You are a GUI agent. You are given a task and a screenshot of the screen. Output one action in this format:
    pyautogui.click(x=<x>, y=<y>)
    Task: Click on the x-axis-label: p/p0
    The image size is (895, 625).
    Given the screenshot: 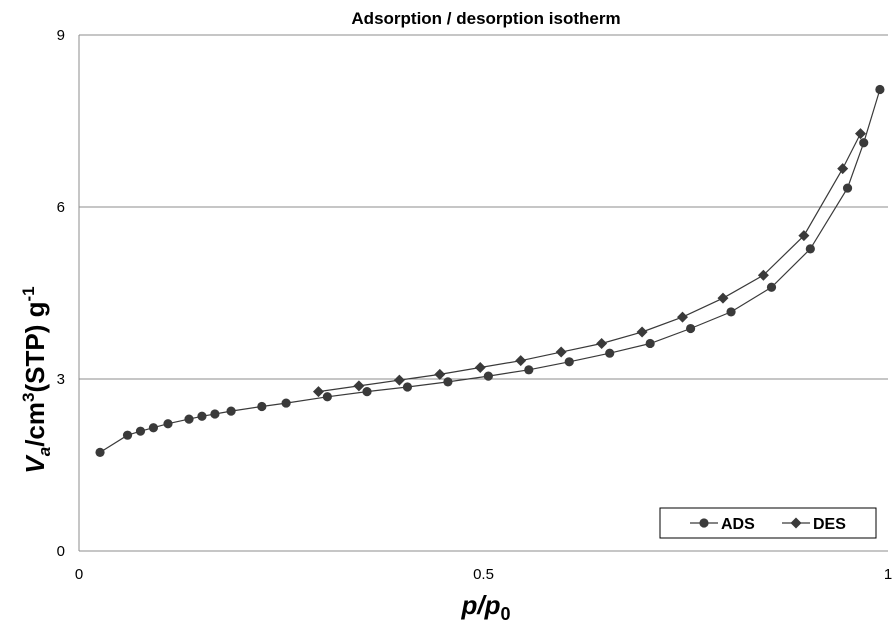 What is the action you would take?
    pyautogui.click(x=485, y=607)
    